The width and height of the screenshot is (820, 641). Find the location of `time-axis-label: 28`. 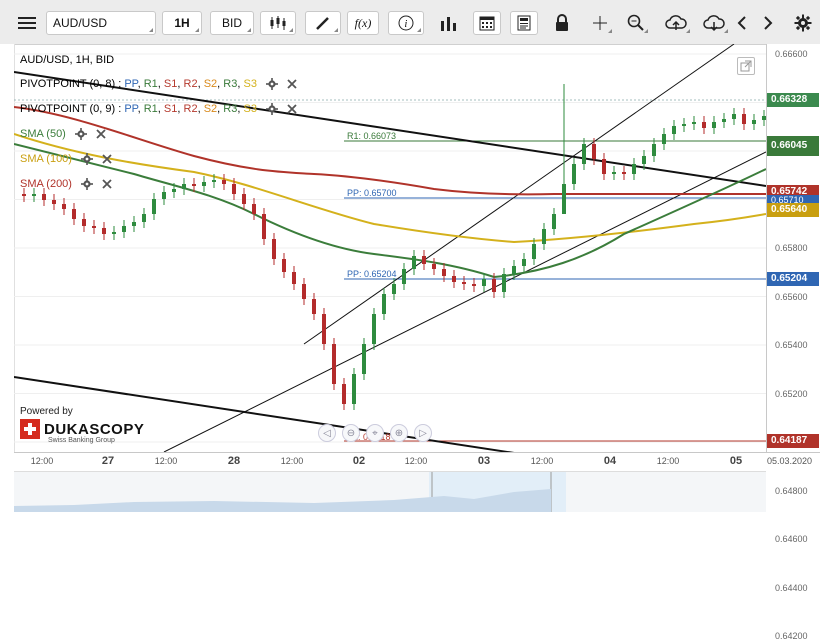

time-axis-label: 28 is located at coordinates (234, 461).